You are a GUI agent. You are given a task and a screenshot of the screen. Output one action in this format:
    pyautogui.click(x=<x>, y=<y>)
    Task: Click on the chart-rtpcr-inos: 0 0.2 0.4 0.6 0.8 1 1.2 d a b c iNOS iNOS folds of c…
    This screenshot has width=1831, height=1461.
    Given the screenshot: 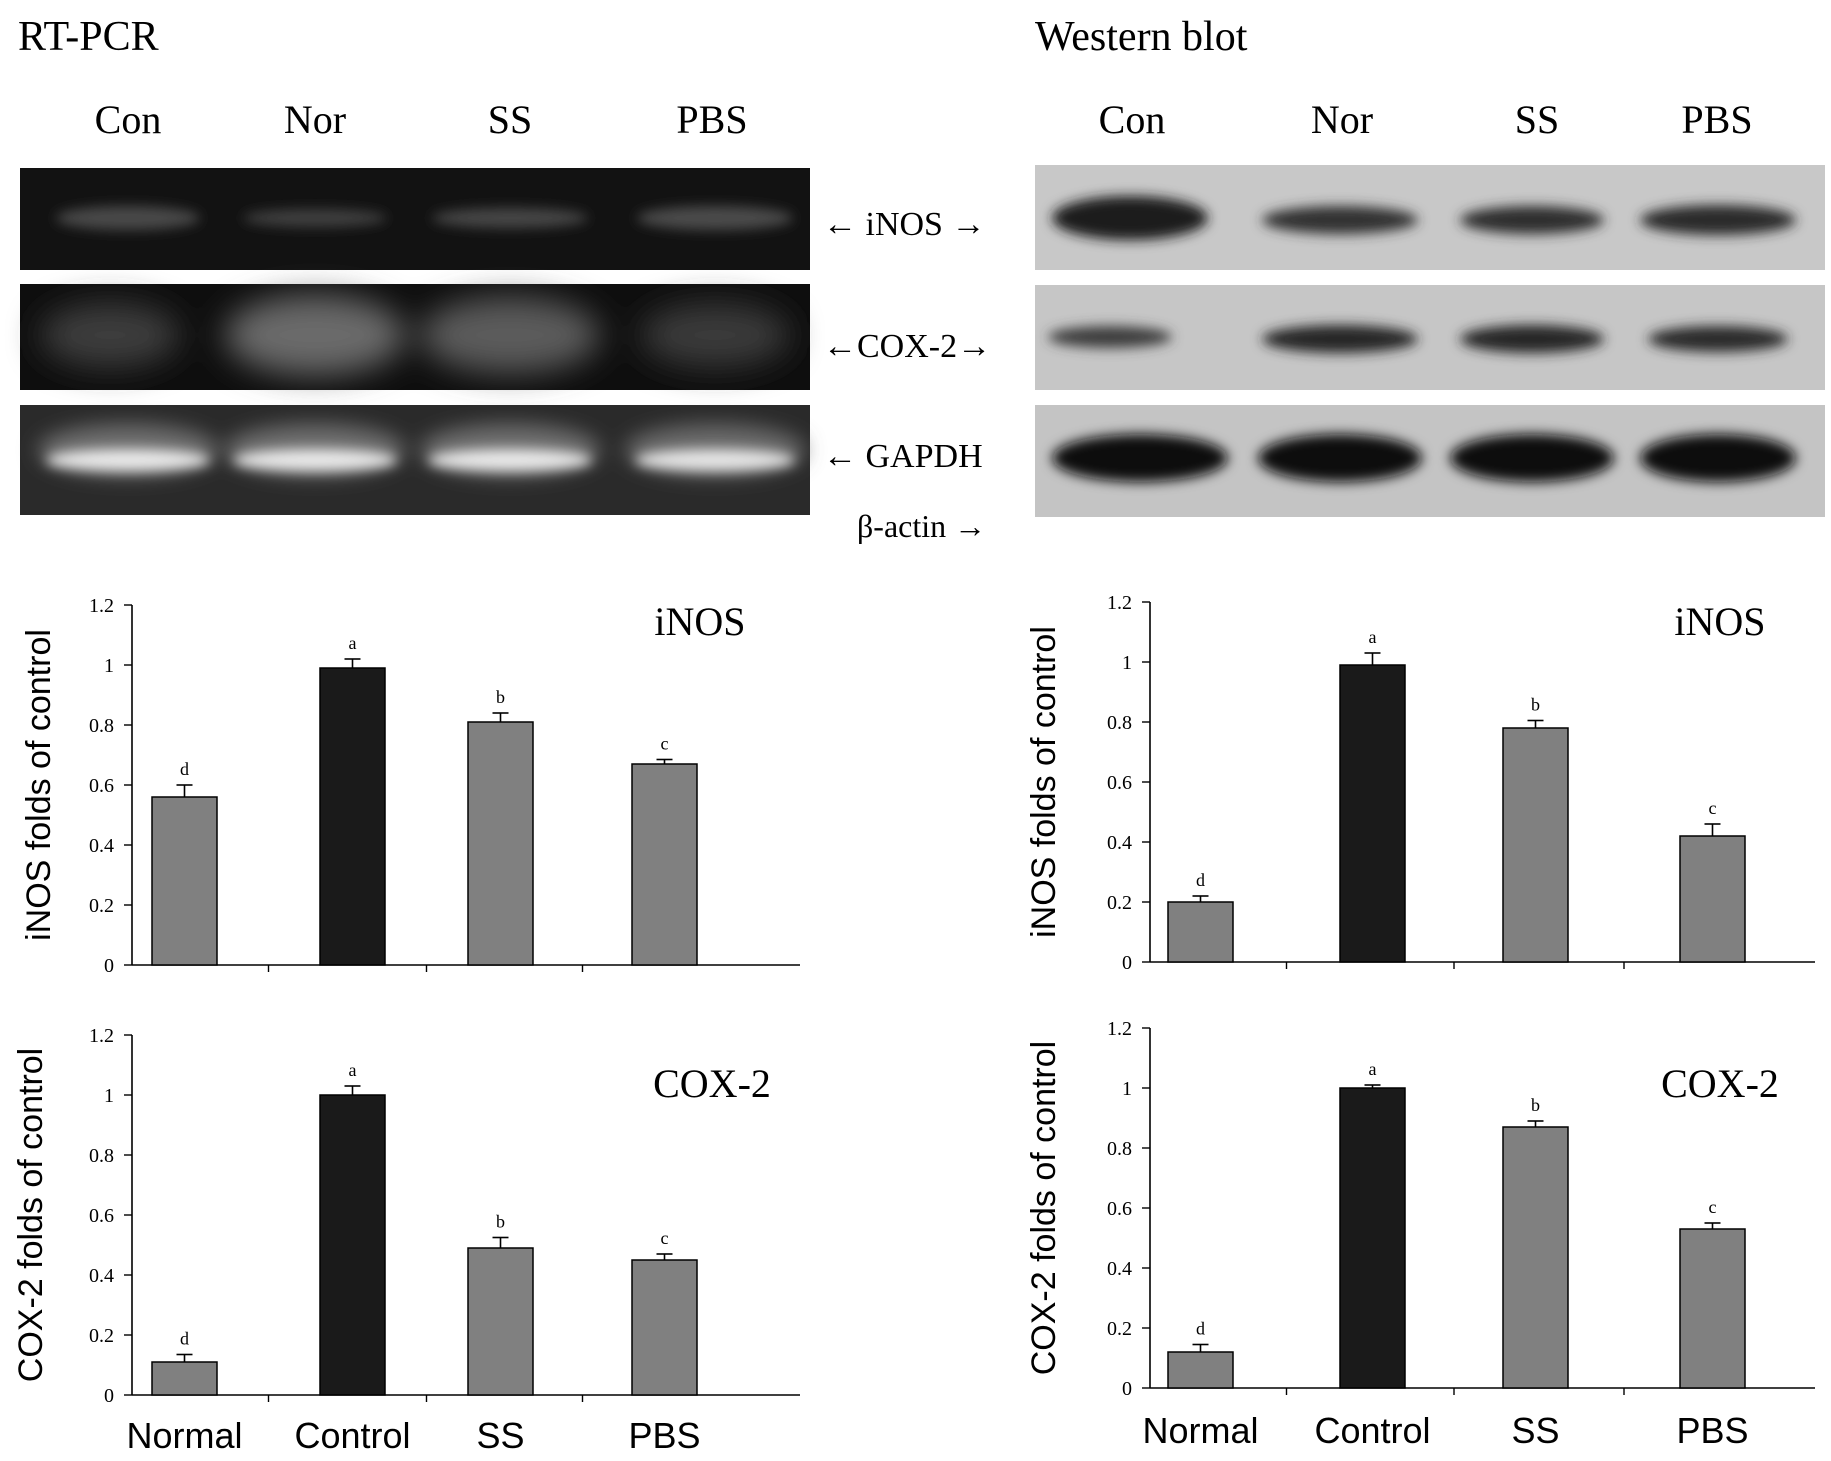 What is the action you would take?
    pyautogui.click(x=410, y=786)
    